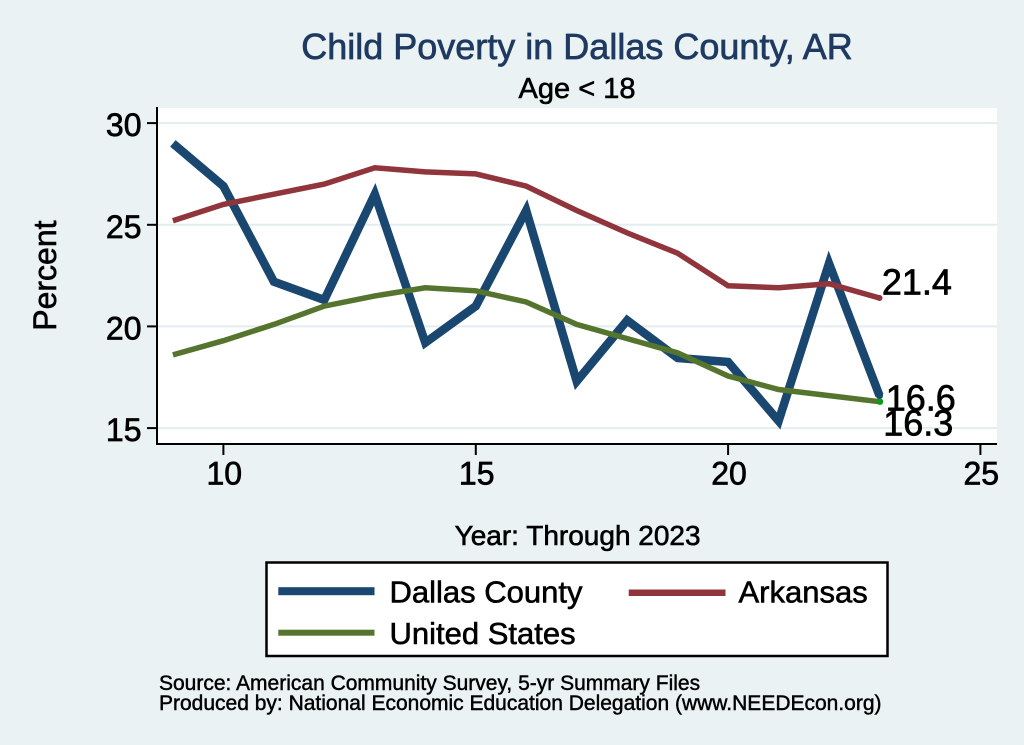 This screenshot has width=1024, height=745. I want to click on svg-text: 10, so click(225, 474).